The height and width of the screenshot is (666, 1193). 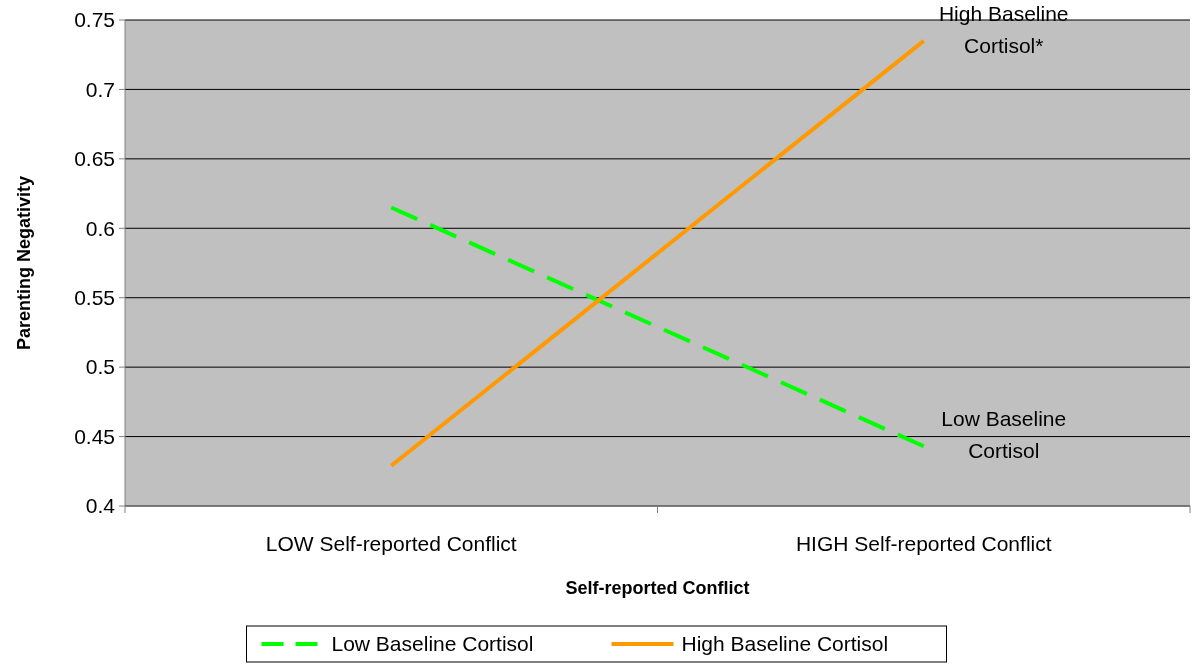 What do you see at coordinates (24, 263) in the screenshot?
I see `y-axis-title: Parenting Negativity` at bounding box center [24, 263].